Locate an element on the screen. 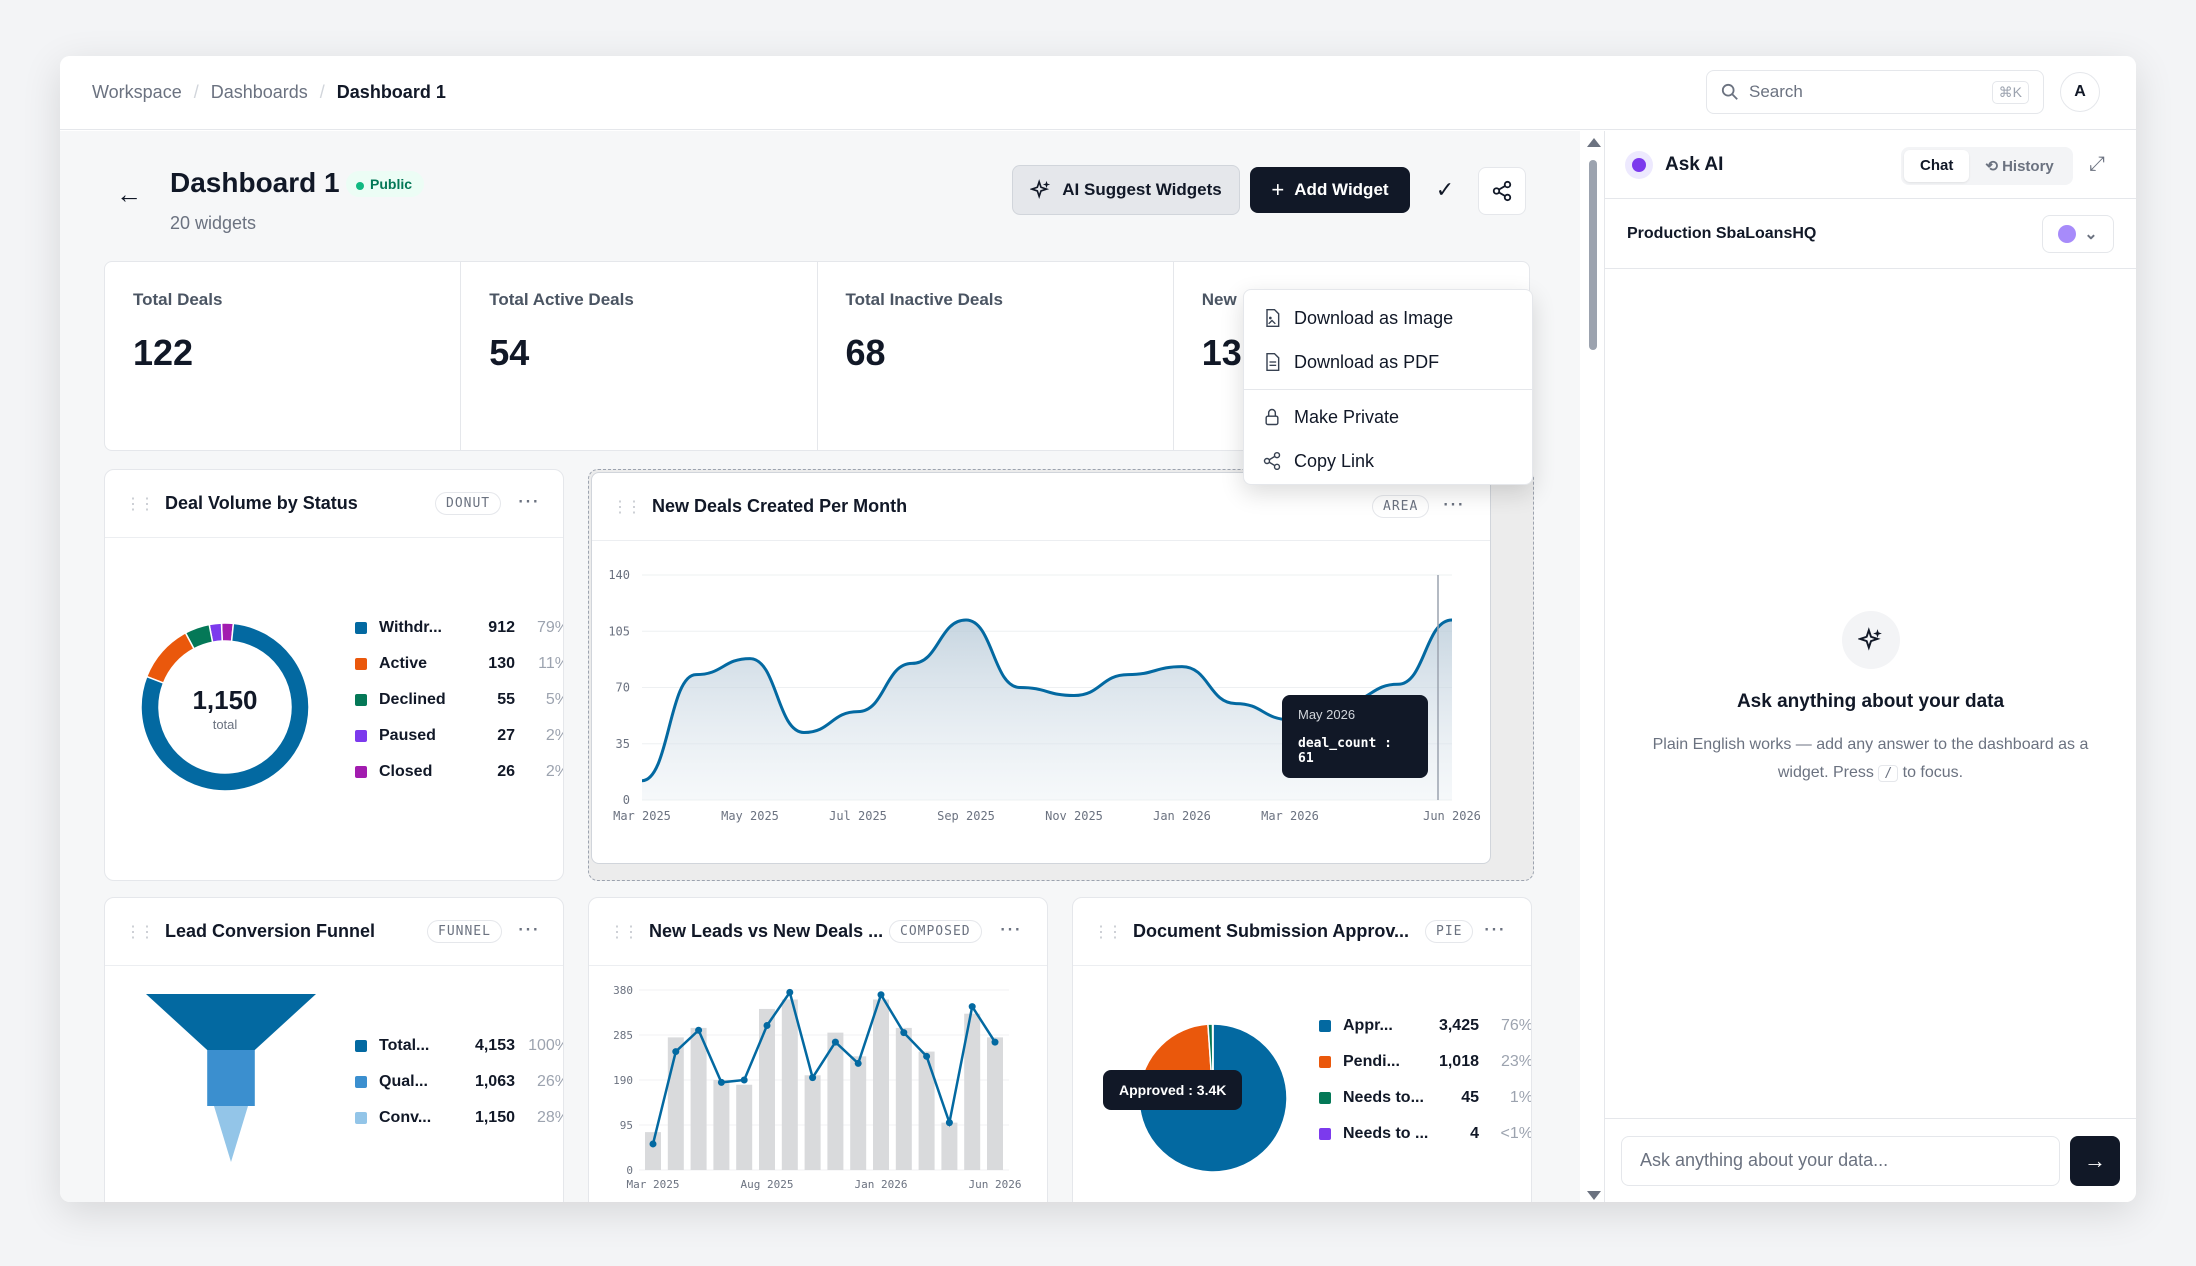 The width and height of the screenshot is (2196, 1266). legend-item: Paused 27 2% is located at coordinates (459, 736).